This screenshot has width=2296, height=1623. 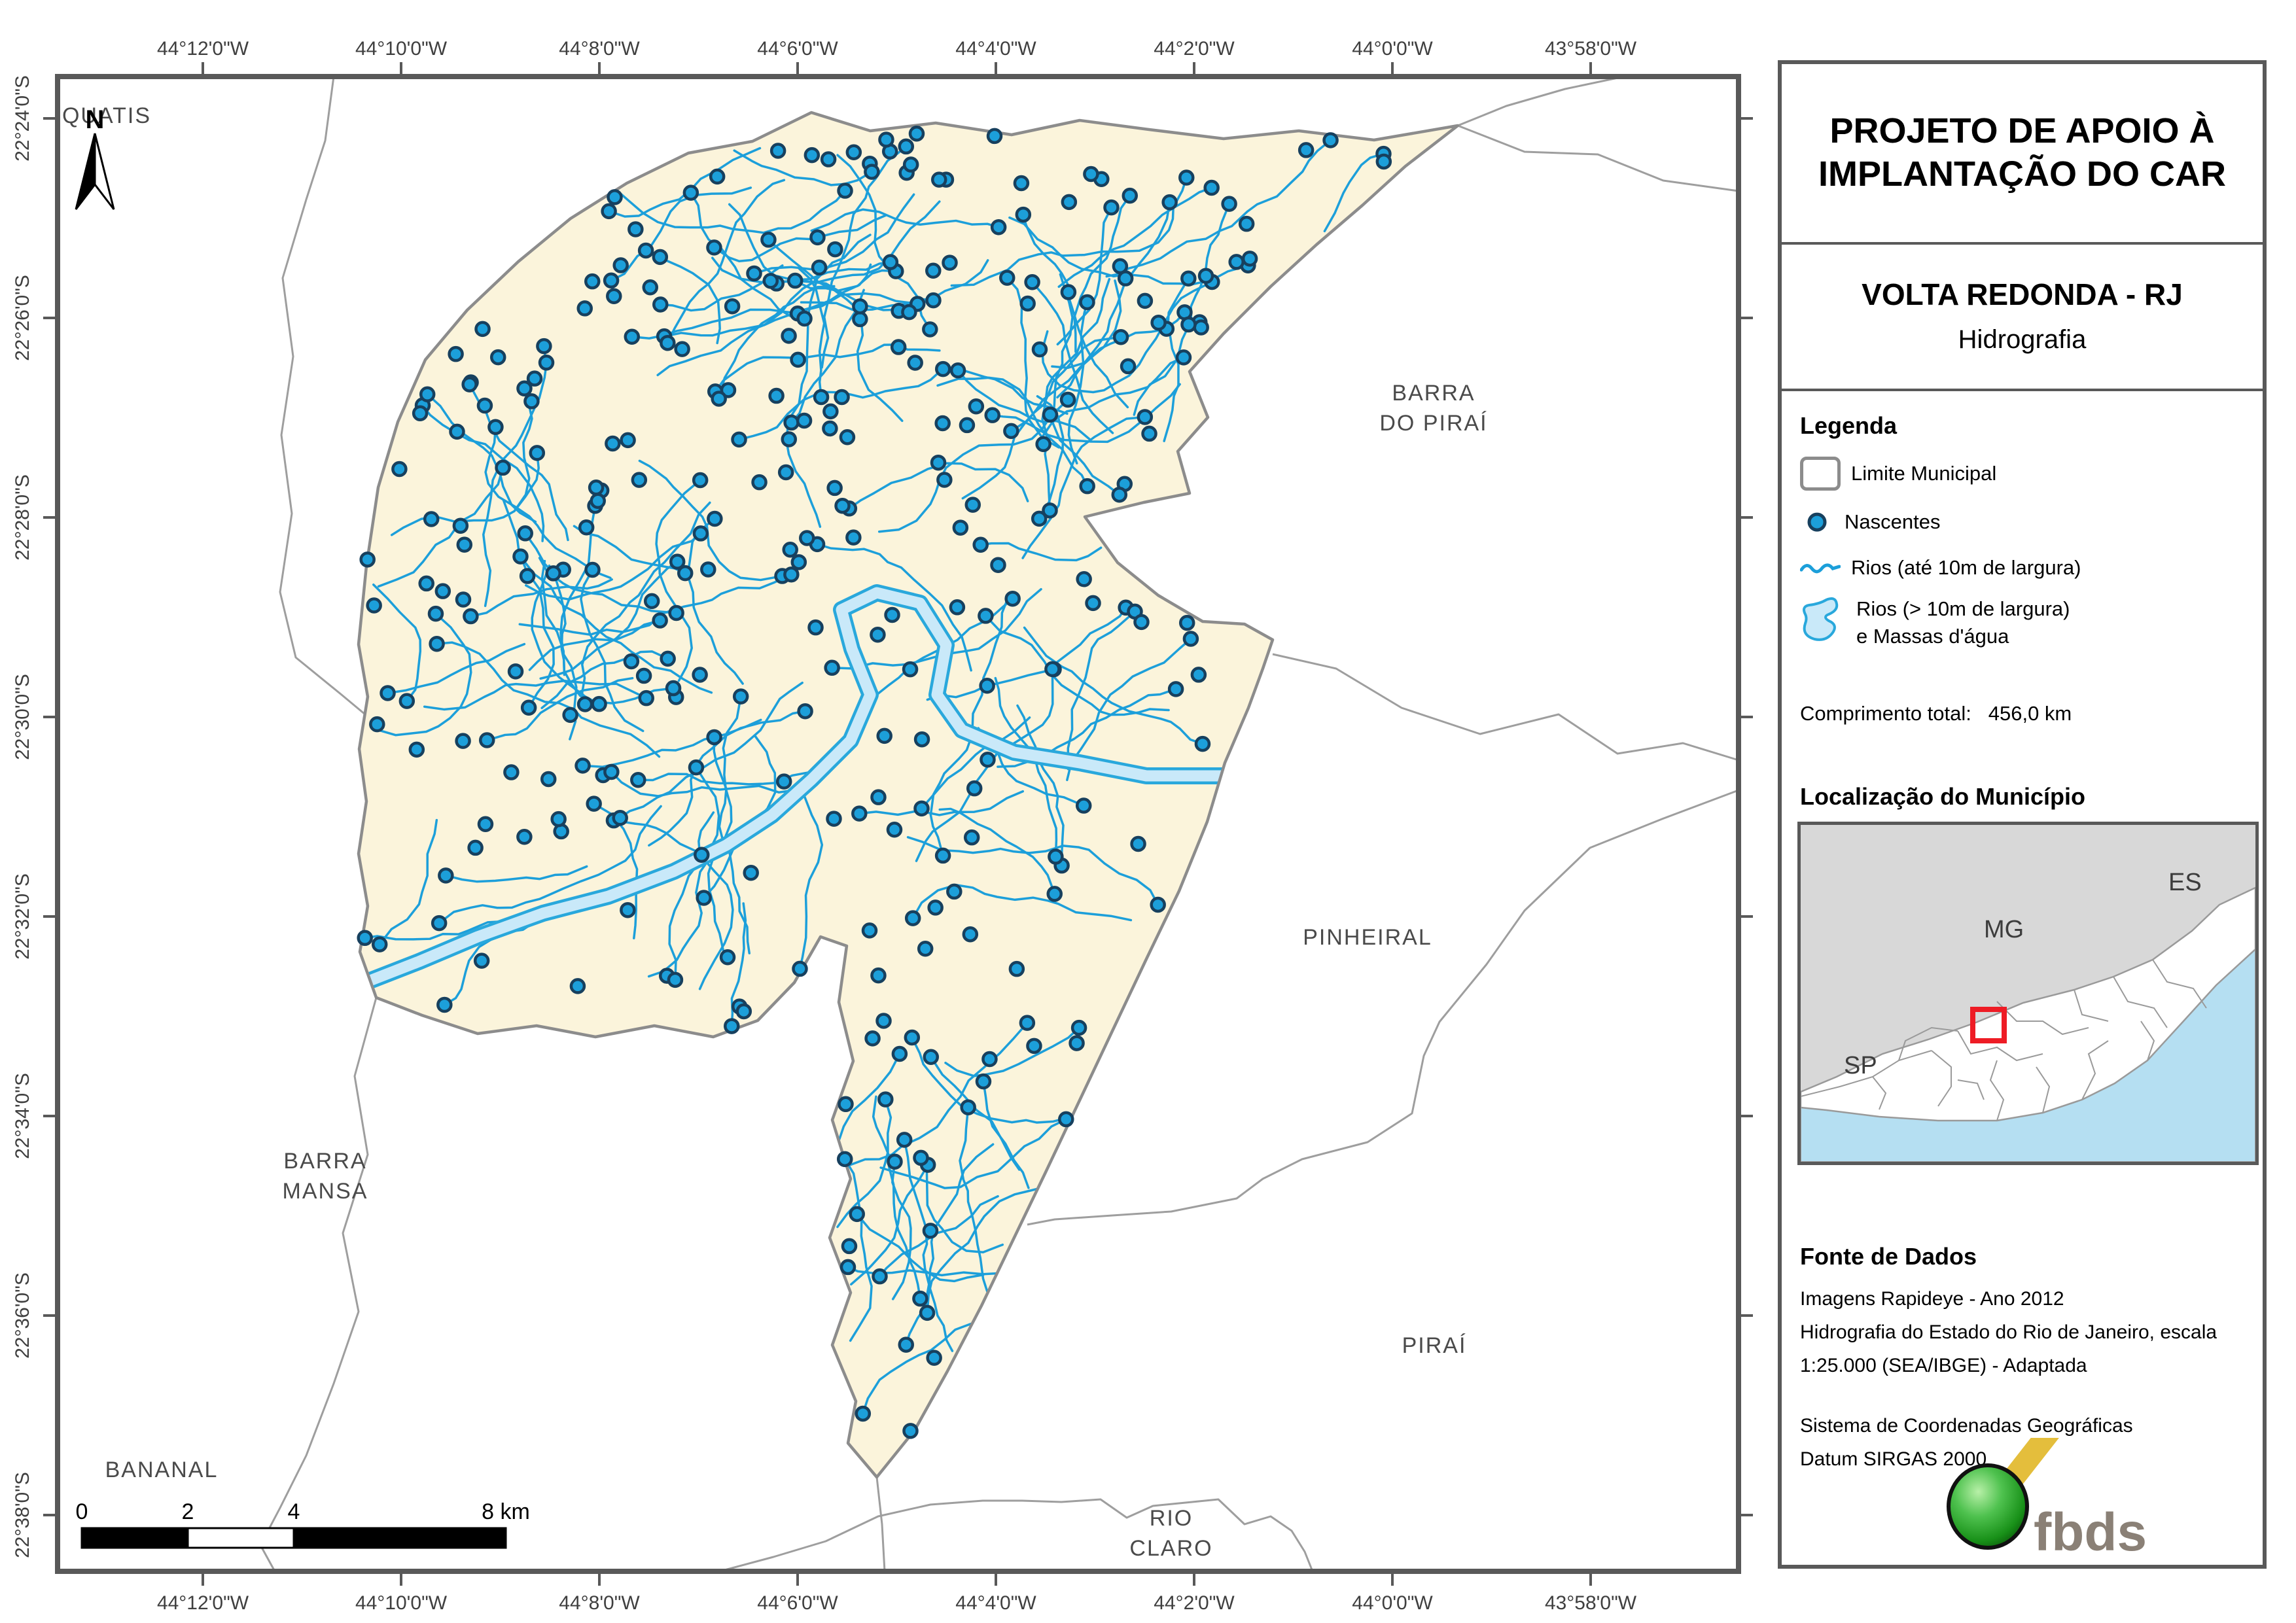 I want to click on location-inset-map: MG ES SP, so click(x=2028, y=993).